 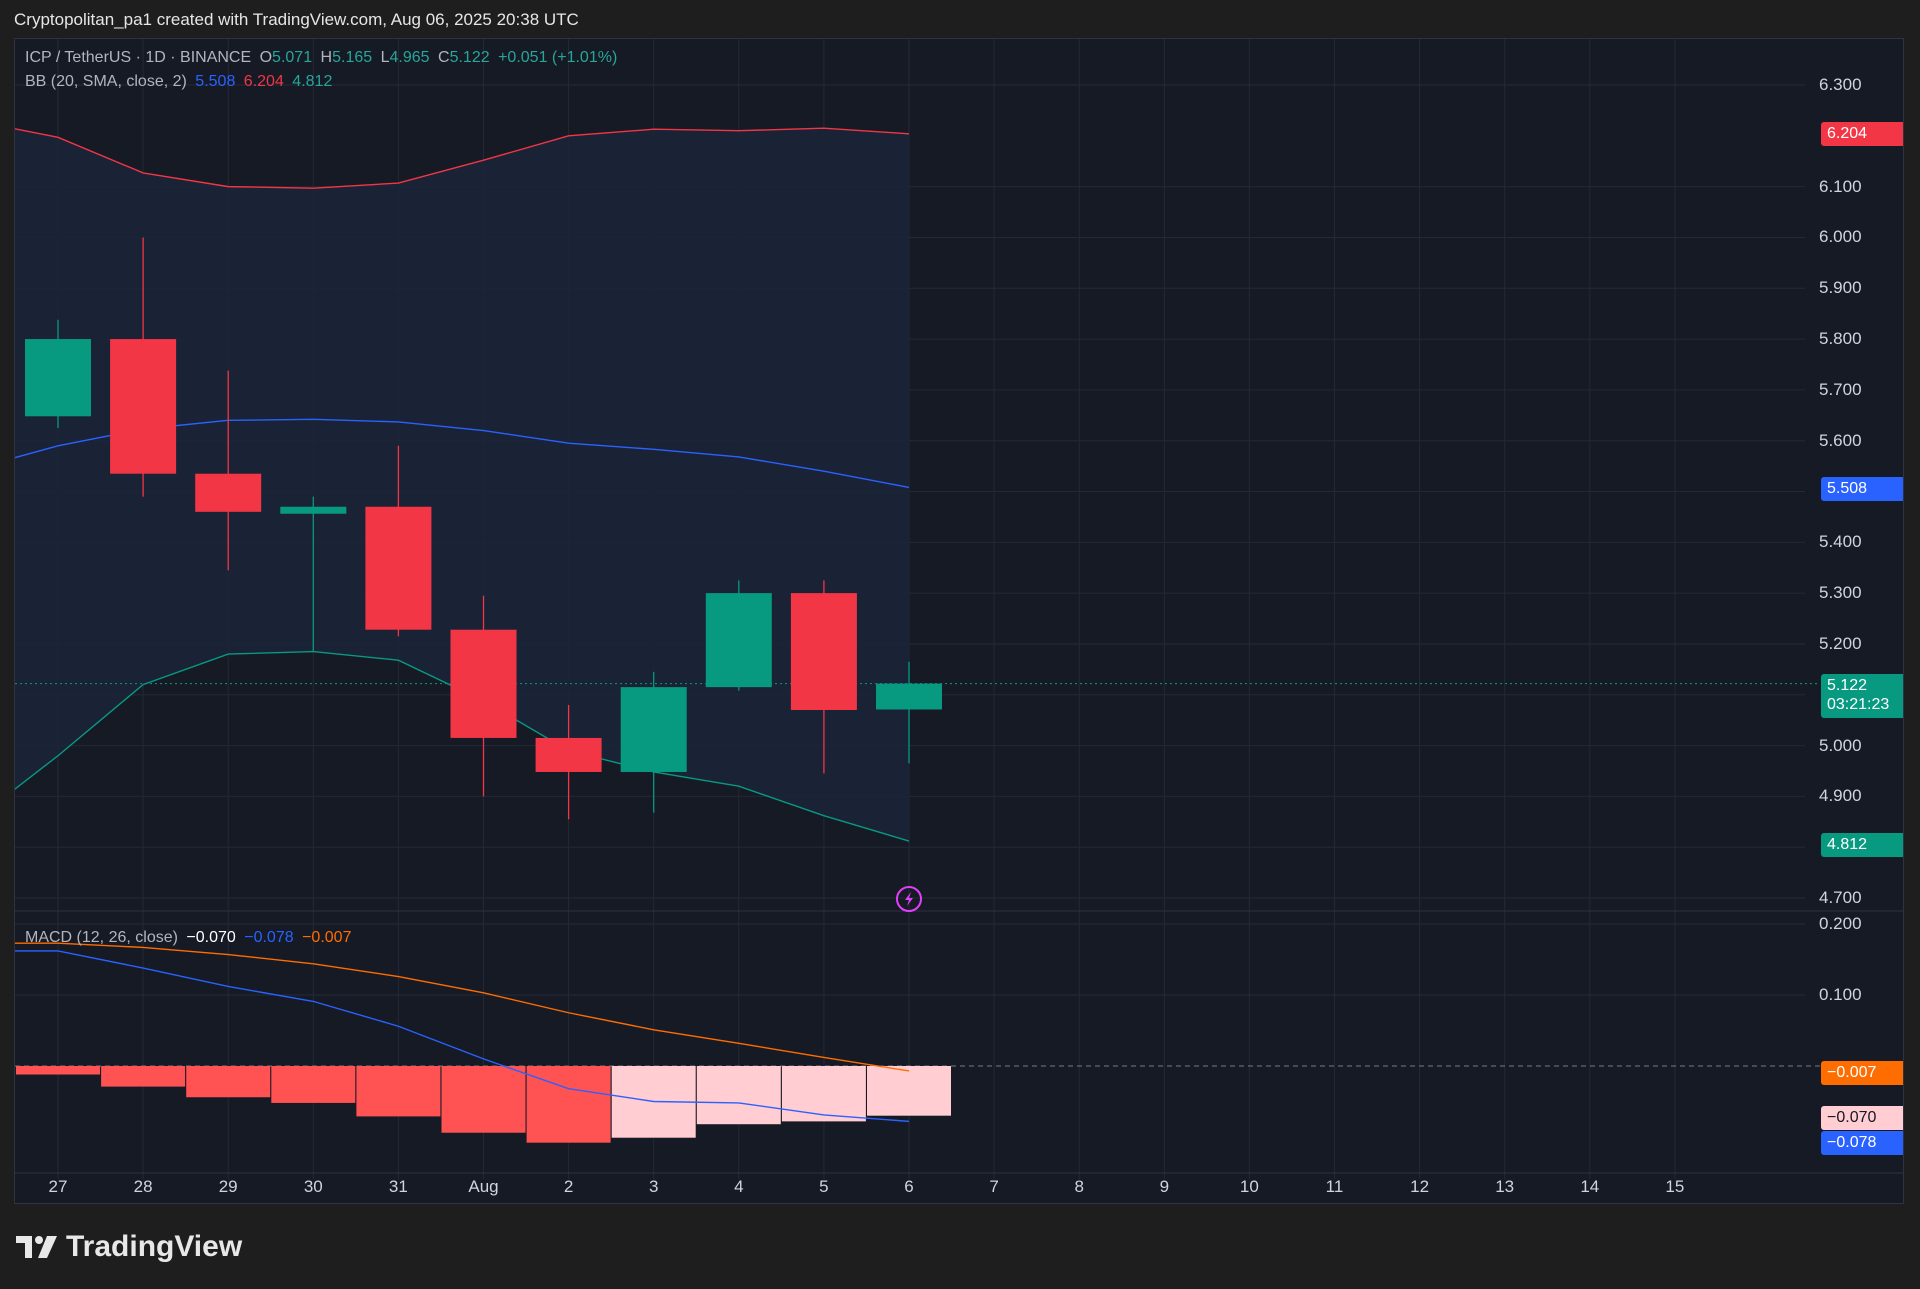 I want to click on time-tick-label: 7, so click(x=994, y=1186).